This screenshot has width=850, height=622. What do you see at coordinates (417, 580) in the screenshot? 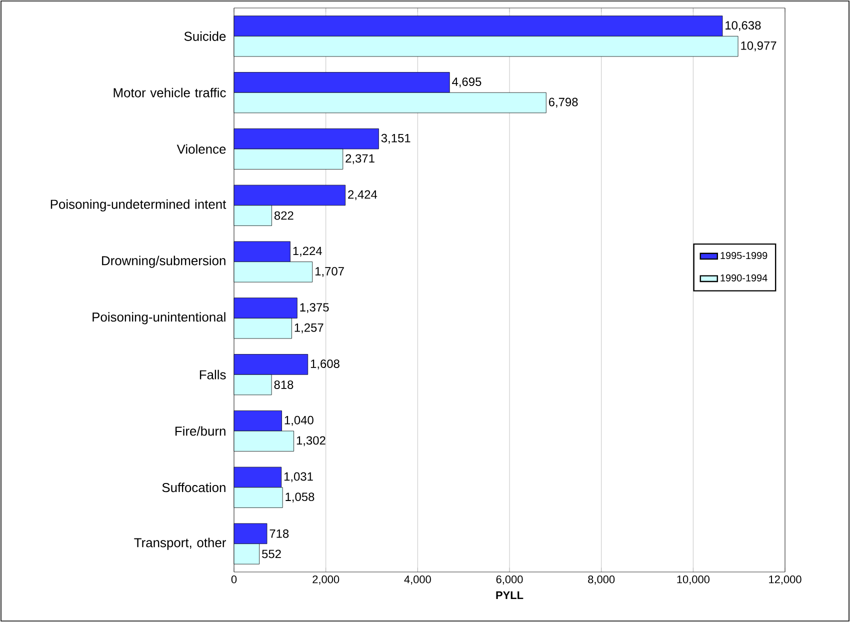
I see `x-tick-label: 4,000` at bounding box center [417, 580].